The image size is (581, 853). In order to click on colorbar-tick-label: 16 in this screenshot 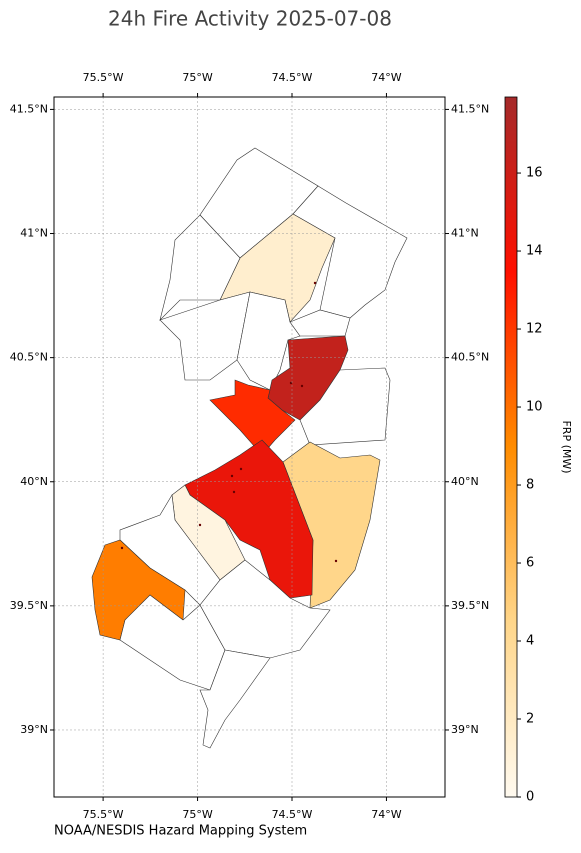, I will do `click(534, 173)`.